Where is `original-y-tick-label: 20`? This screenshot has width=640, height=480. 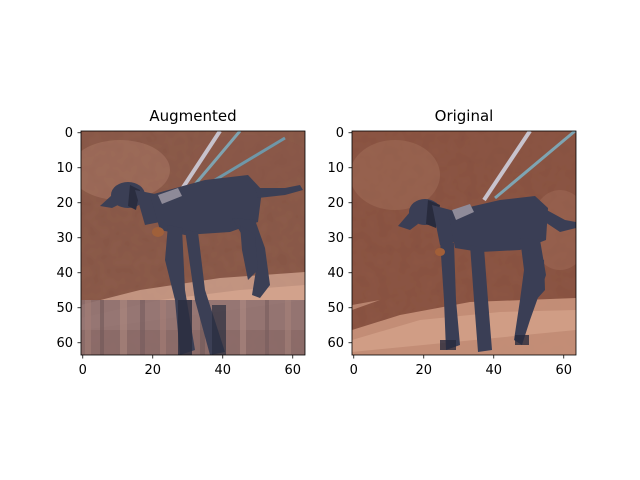
original-y-tick-label: 20 is located at coordinates (335, 203).